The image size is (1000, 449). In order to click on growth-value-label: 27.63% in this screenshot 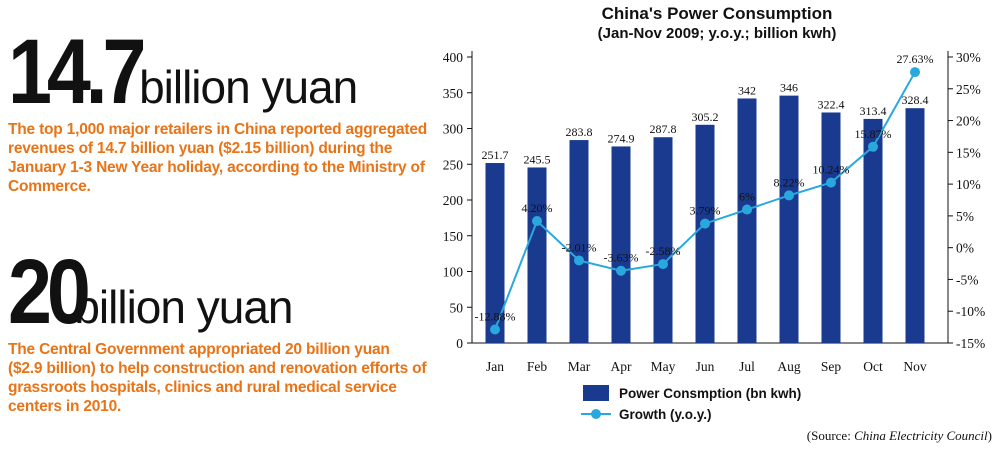, I will do `click(915, 59)`.